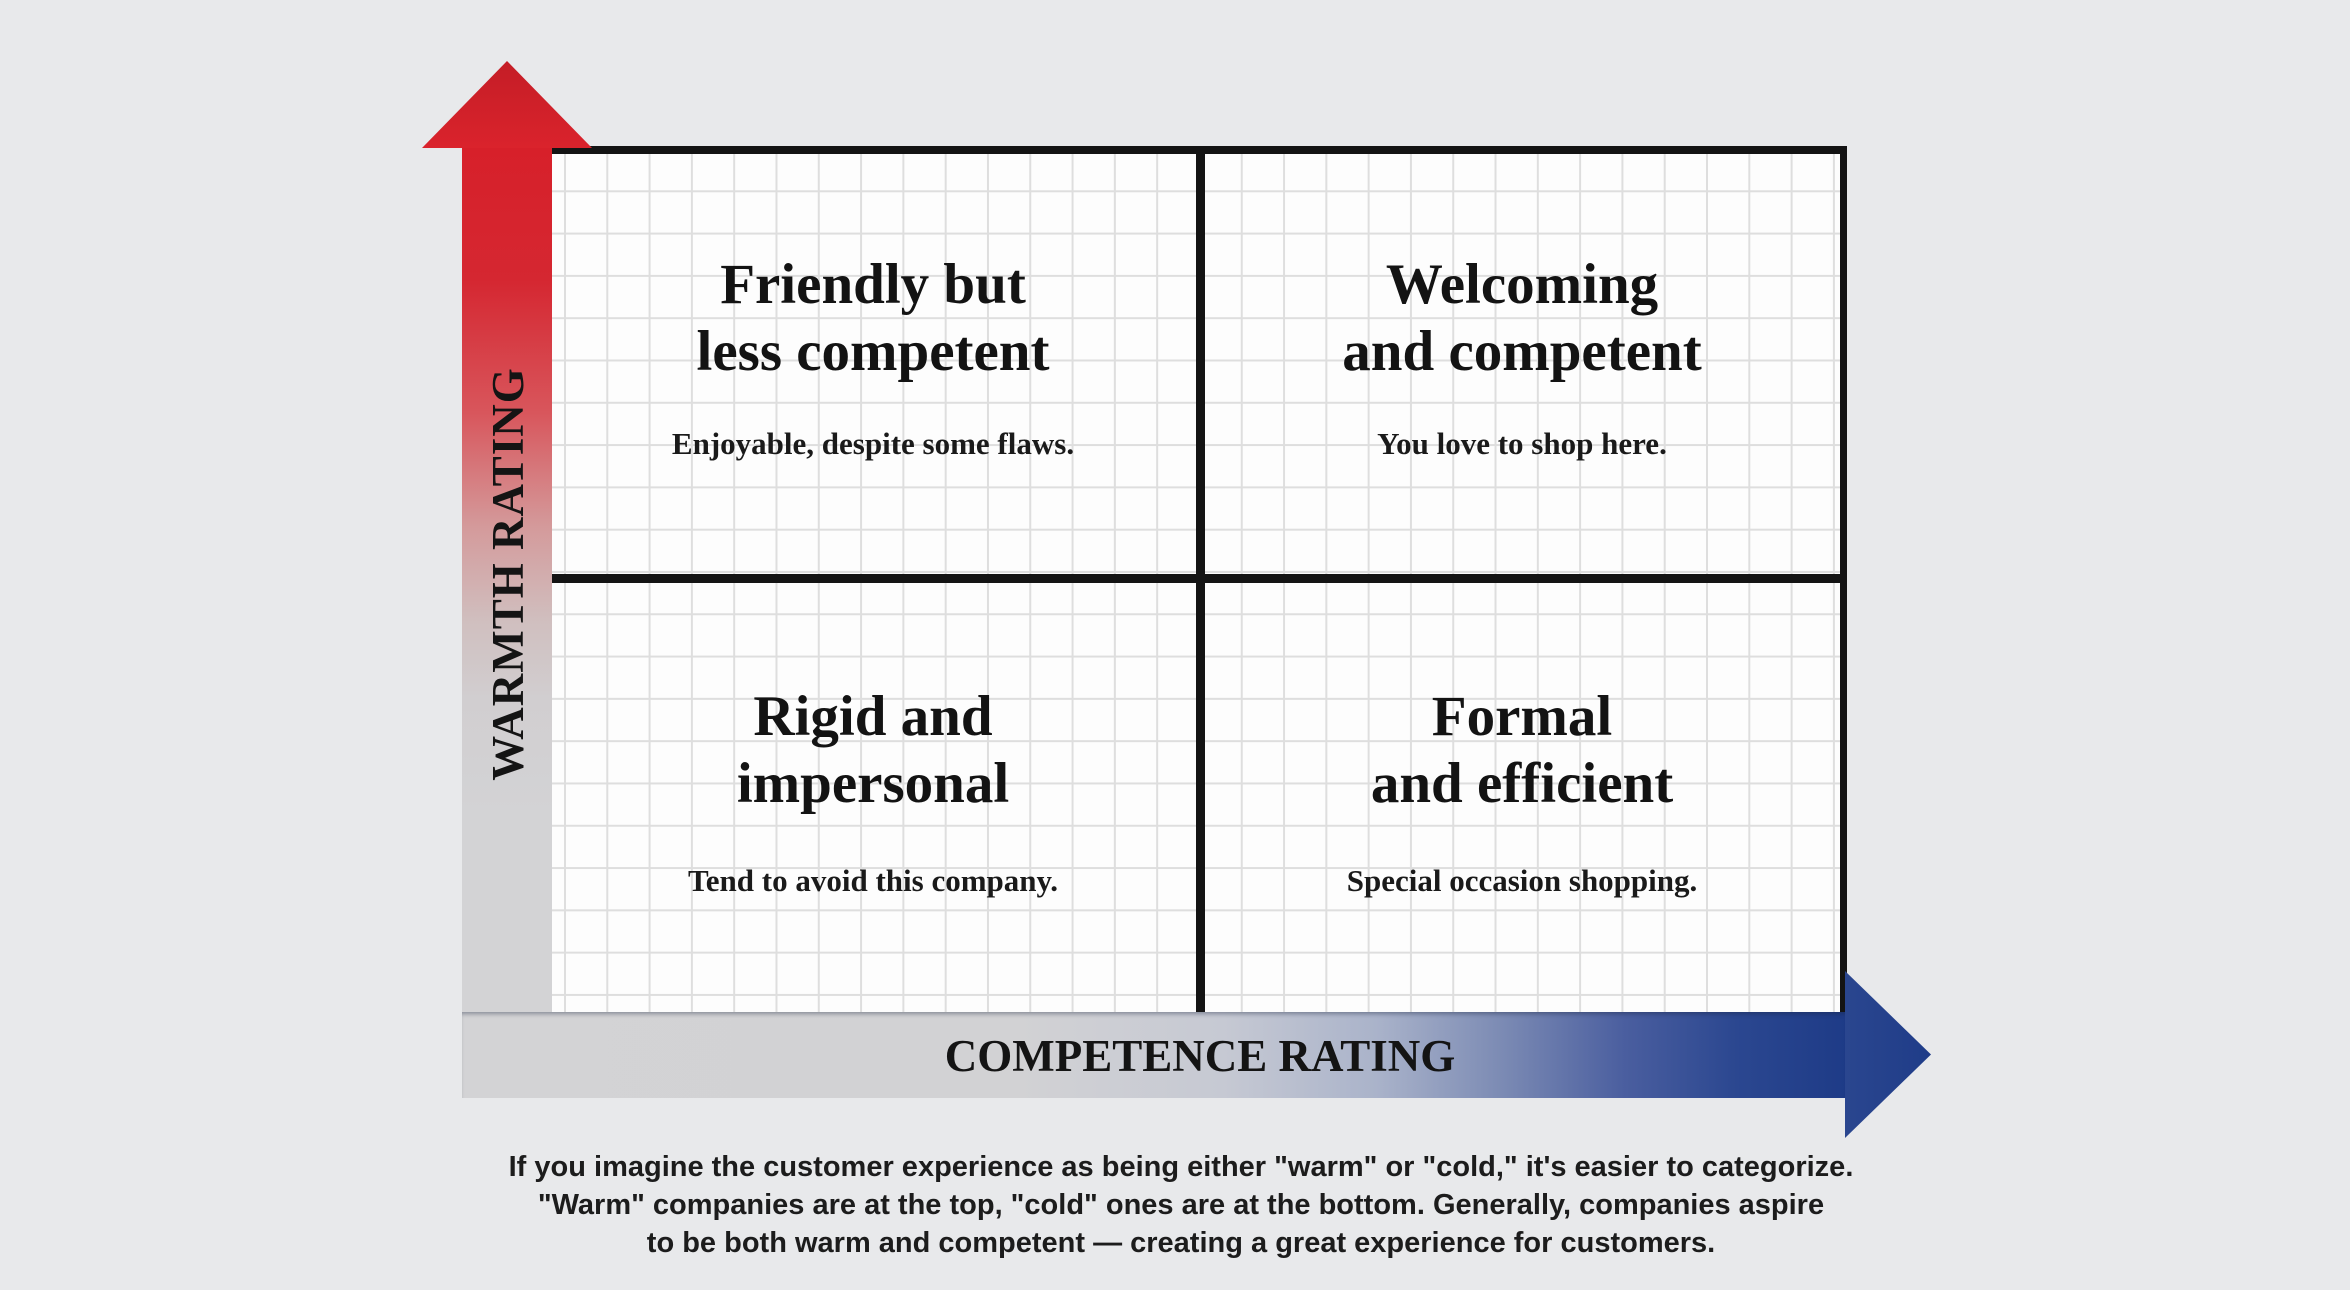 Image resolution: width=2350 pixels, height=1290 pixels. Describe the element at coordinates (873, 750) in the screenshot. I see `quadrant-title-bottom-left: Rigid and impersonal` at that location.